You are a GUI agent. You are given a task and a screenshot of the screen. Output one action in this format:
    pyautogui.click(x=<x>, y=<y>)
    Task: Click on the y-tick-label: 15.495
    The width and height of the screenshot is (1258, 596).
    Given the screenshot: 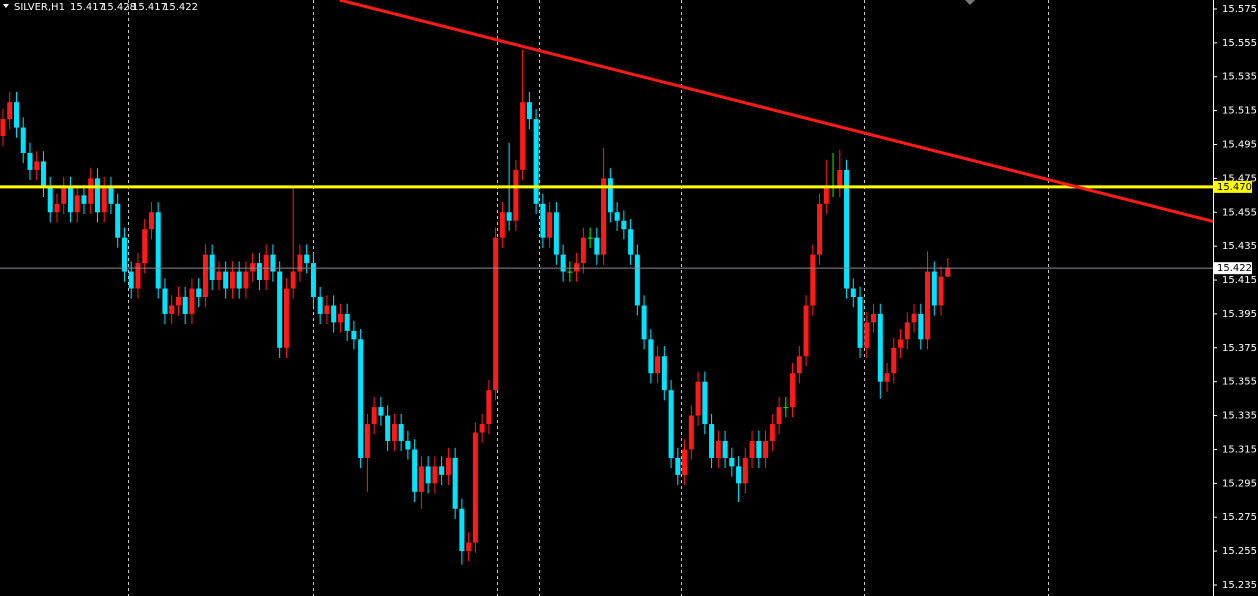 What is the action you would take?
    pyautogui.click(x=1239, y=145)
    